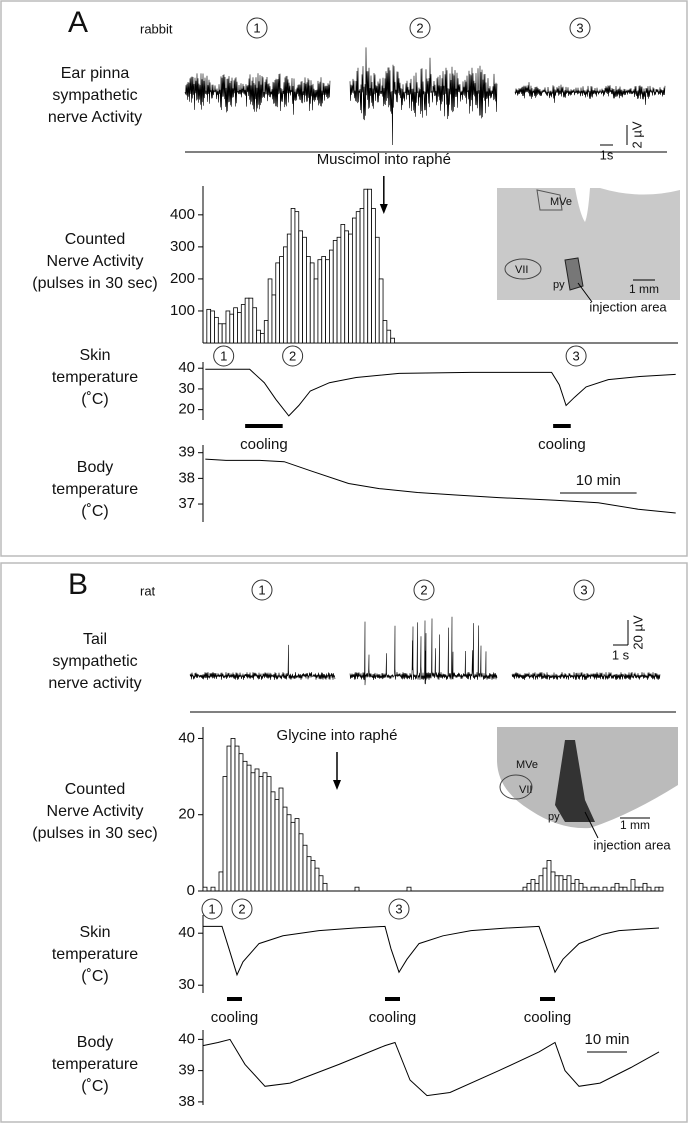  What do you see at coordinates (628, 306) in the screenshot?
I see `inset-note: injection area` at bounding box center [628, 306].